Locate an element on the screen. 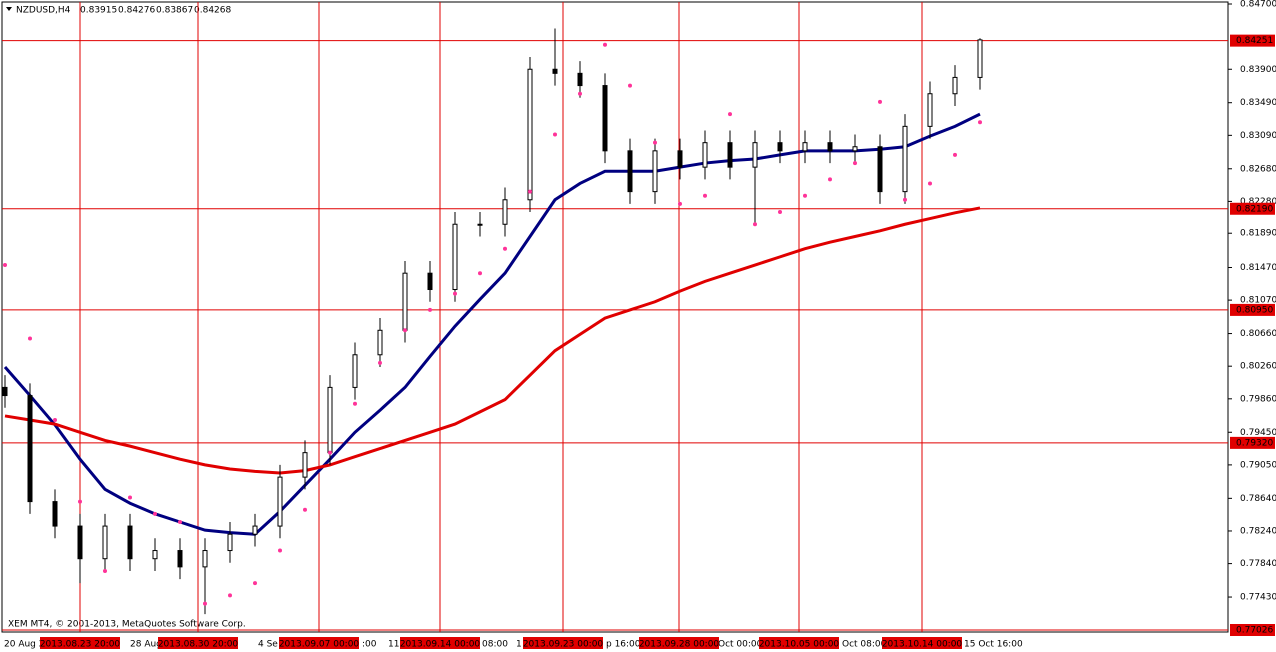  level-label: 0.79320 is located at coordinates (1254, 443).